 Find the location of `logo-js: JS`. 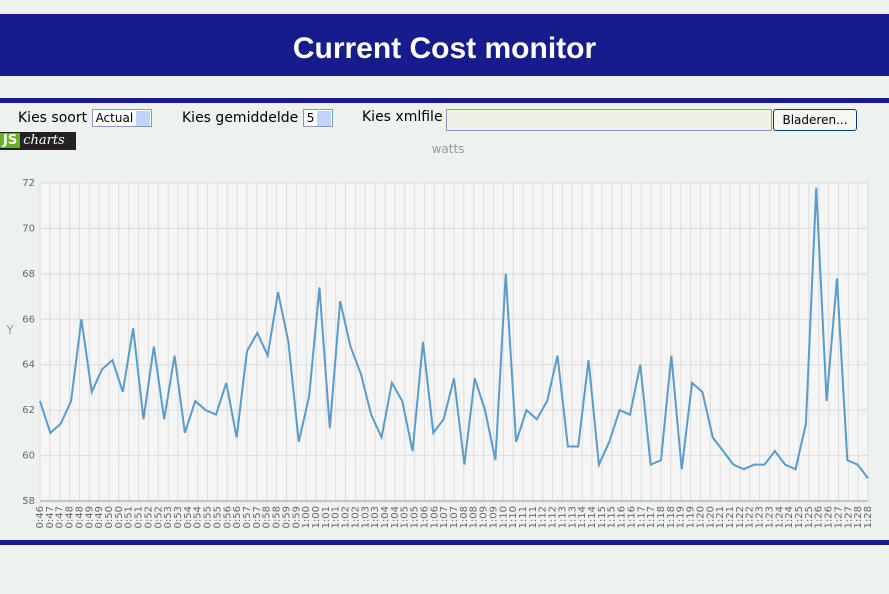

logo-js: JS is located at coordinates (10, 140).